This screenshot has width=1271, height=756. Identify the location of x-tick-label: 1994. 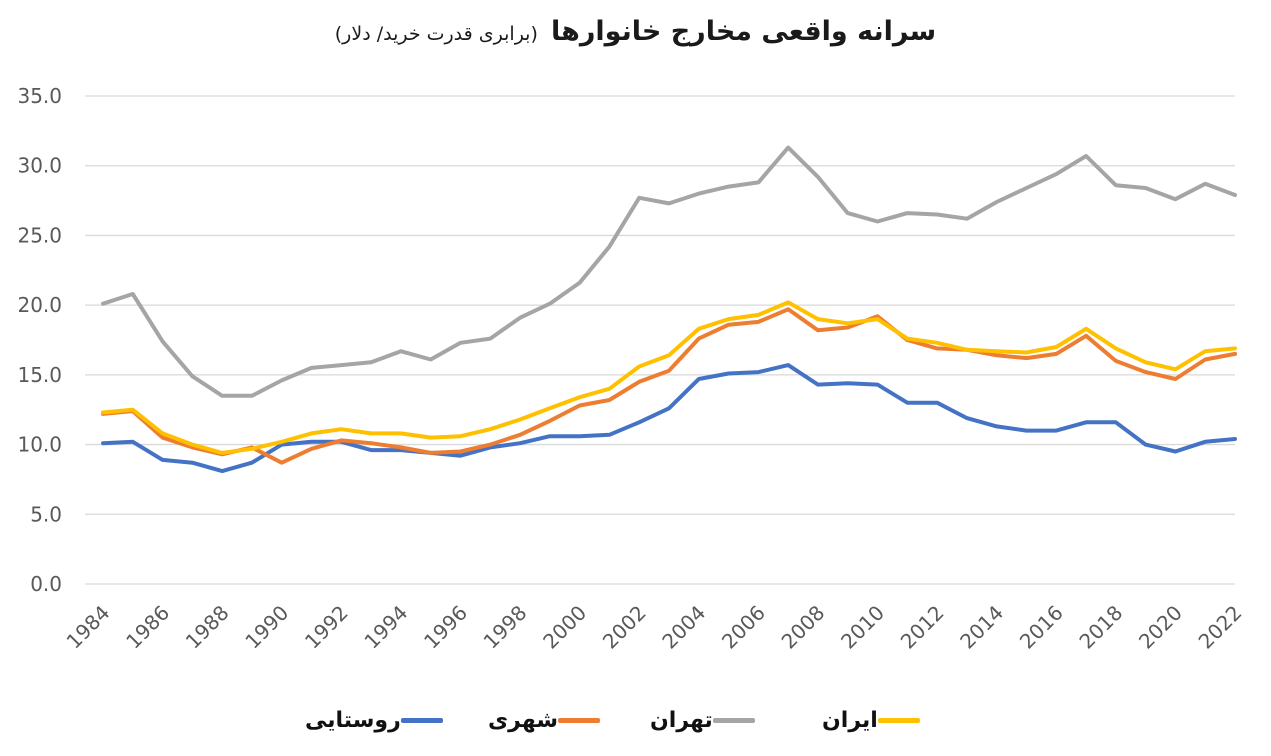
(385, 627).